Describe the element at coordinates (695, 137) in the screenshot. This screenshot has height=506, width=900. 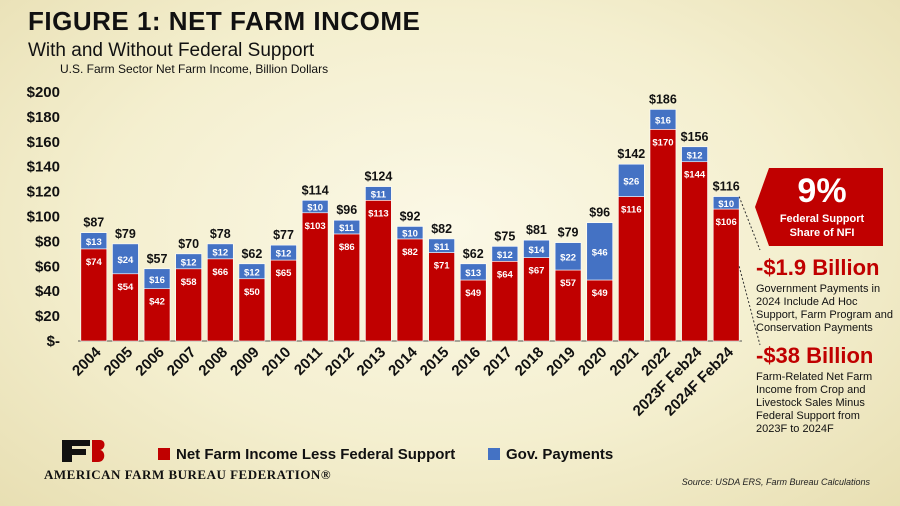
I see `data-label-total: $156` at that location.